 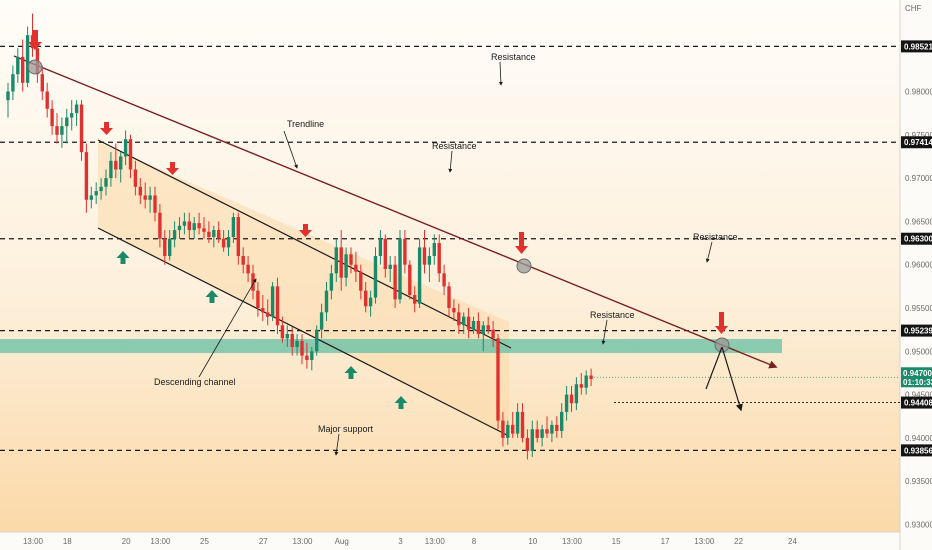 I want to click on current-price-tag, so click(x=916, y=377).